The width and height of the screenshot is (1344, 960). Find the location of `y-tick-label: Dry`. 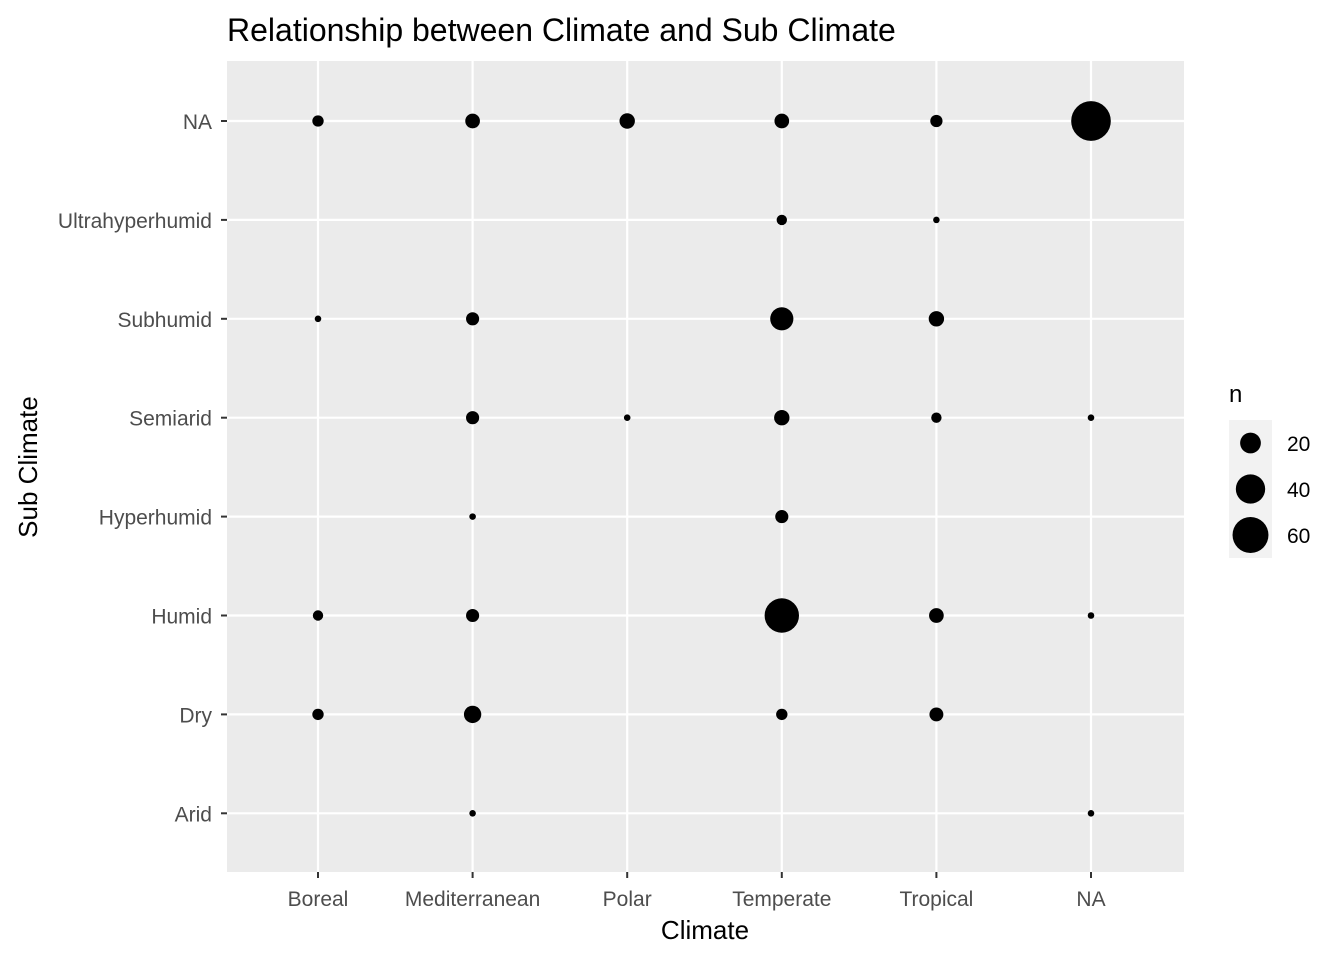

y-tick-label: Dry is located at coordinates (195, 715).